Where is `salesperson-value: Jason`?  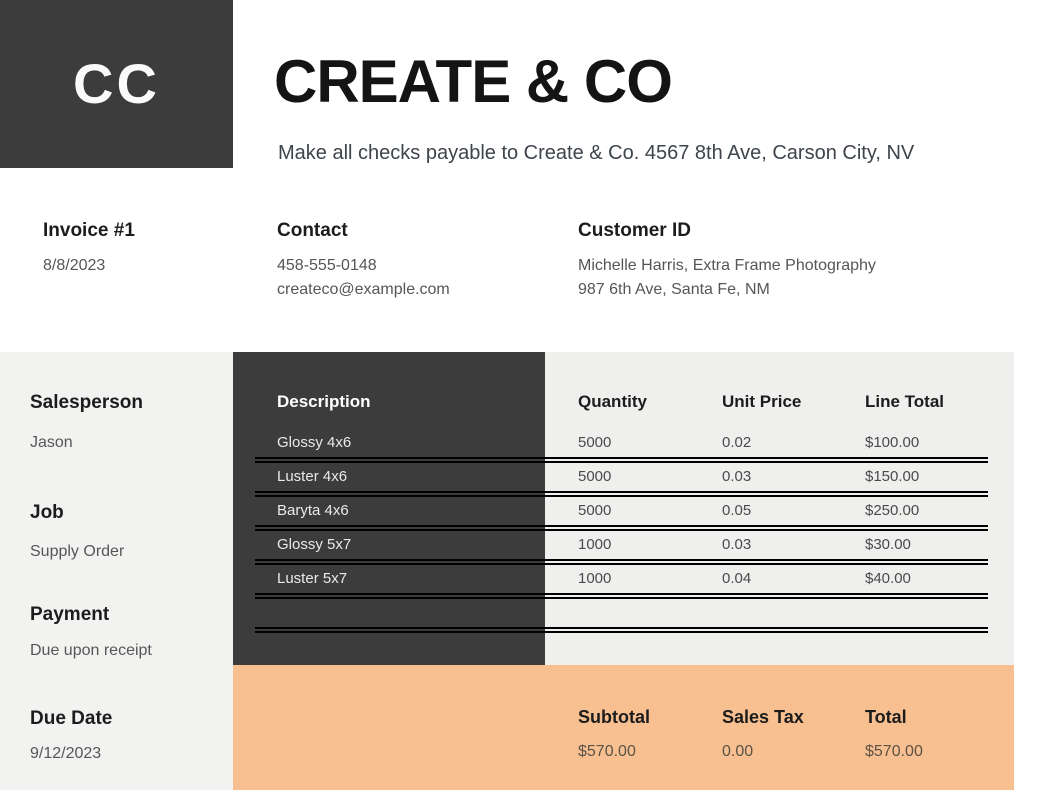 salesperson-value: Jason is located at coordinates (51, 442).